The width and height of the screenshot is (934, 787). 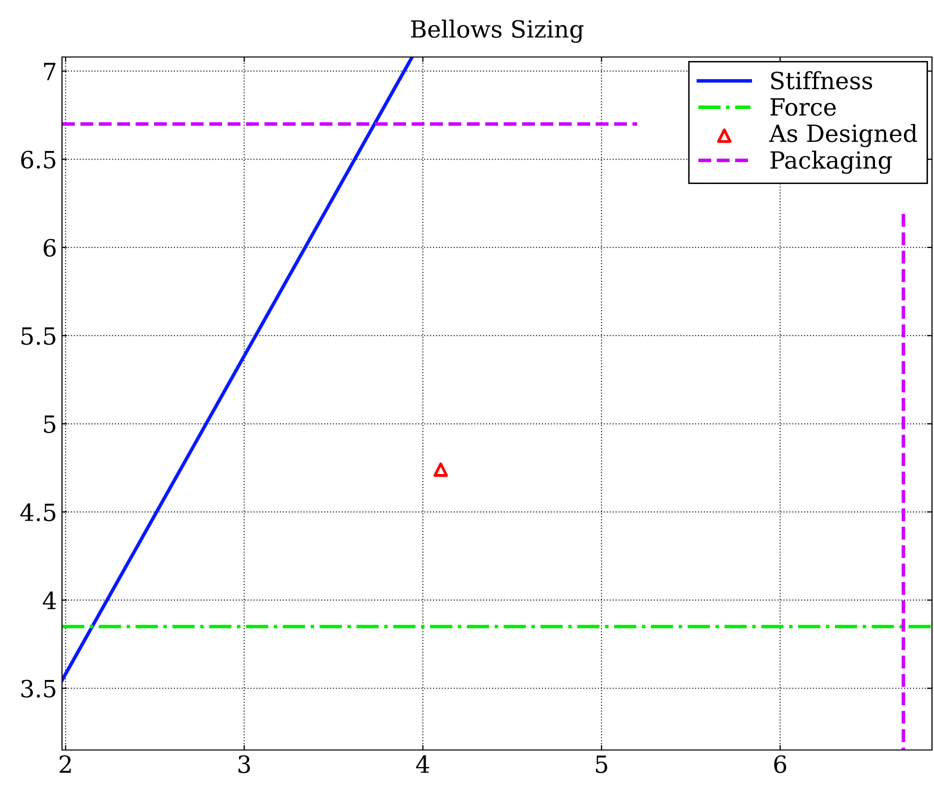 I want to click on y-tick-label: 4, so click(x=49, y=601).